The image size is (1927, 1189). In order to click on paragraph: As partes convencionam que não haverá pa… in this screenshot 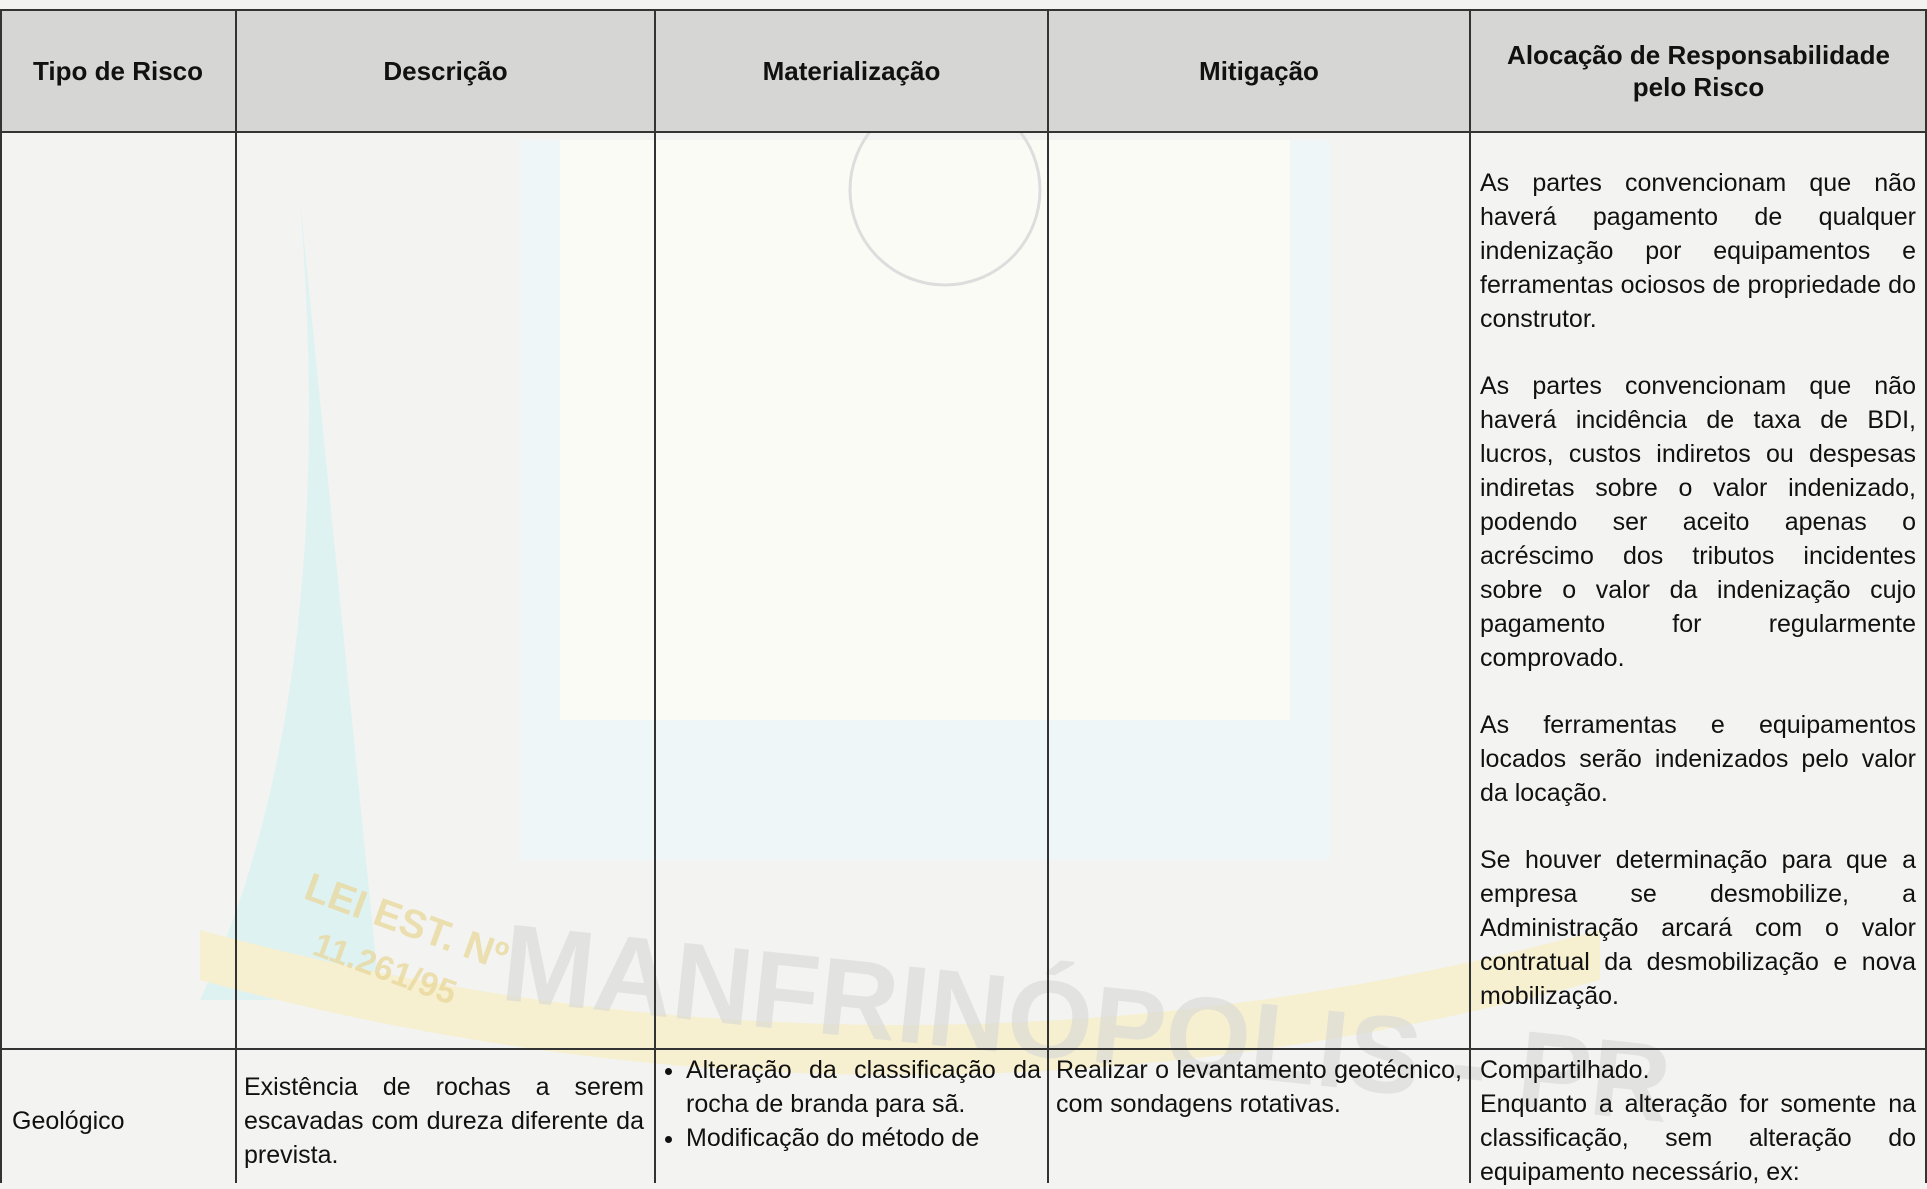, I will do `click(1698, 251)`.